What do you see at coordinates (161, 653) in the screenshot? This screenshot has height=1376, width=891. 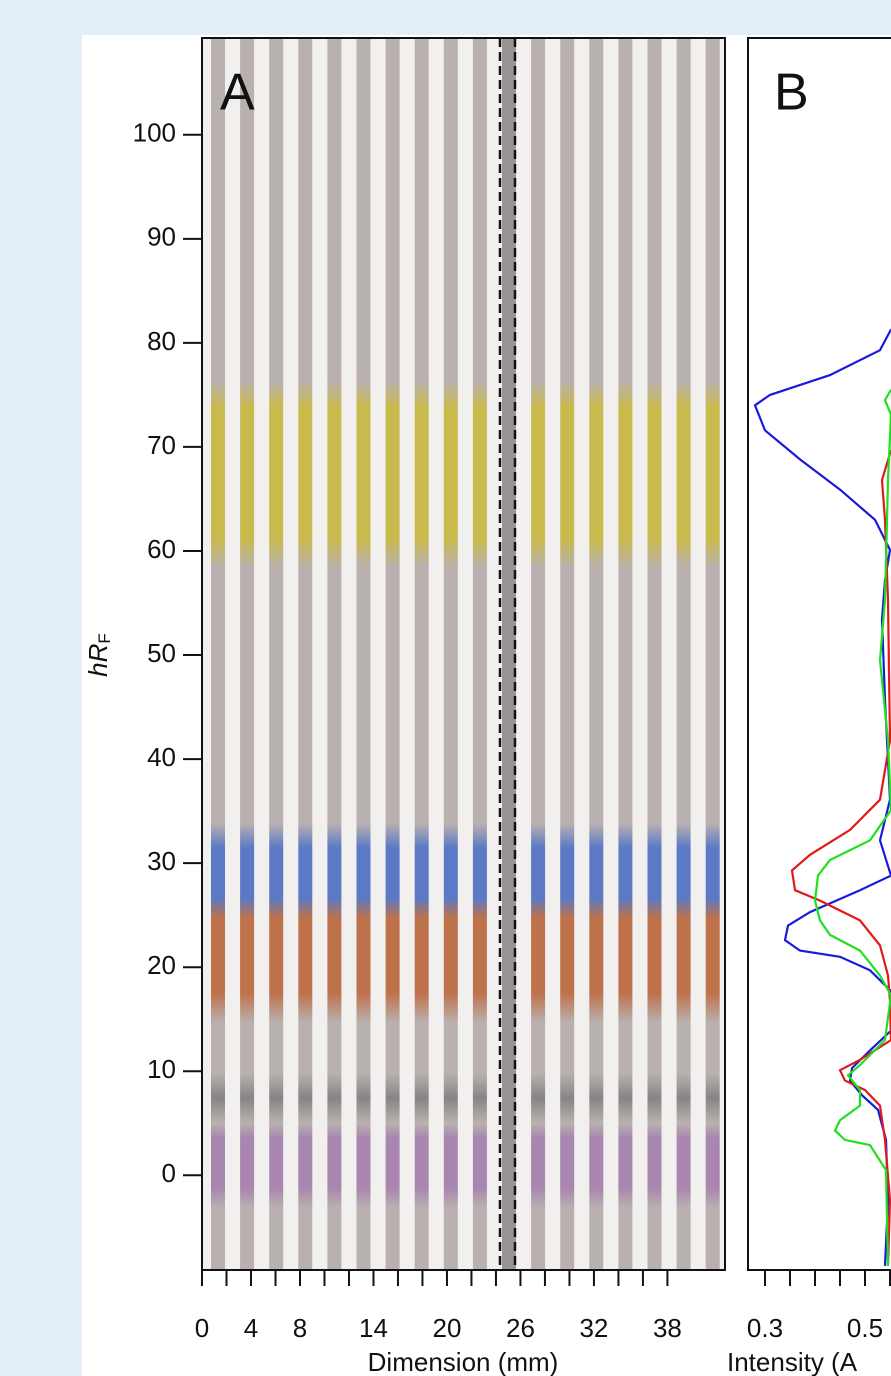 I see `y-tick-label: 50` at bounding box center [161, 653].